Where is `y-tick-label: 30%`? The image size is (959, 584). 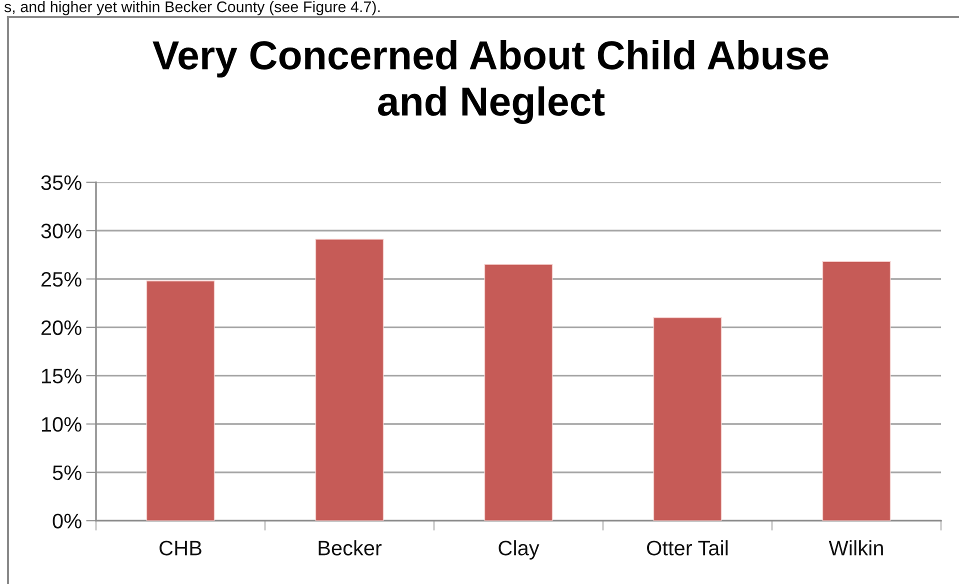 y-tick-label: 30% is located at coordinates (61, 231).